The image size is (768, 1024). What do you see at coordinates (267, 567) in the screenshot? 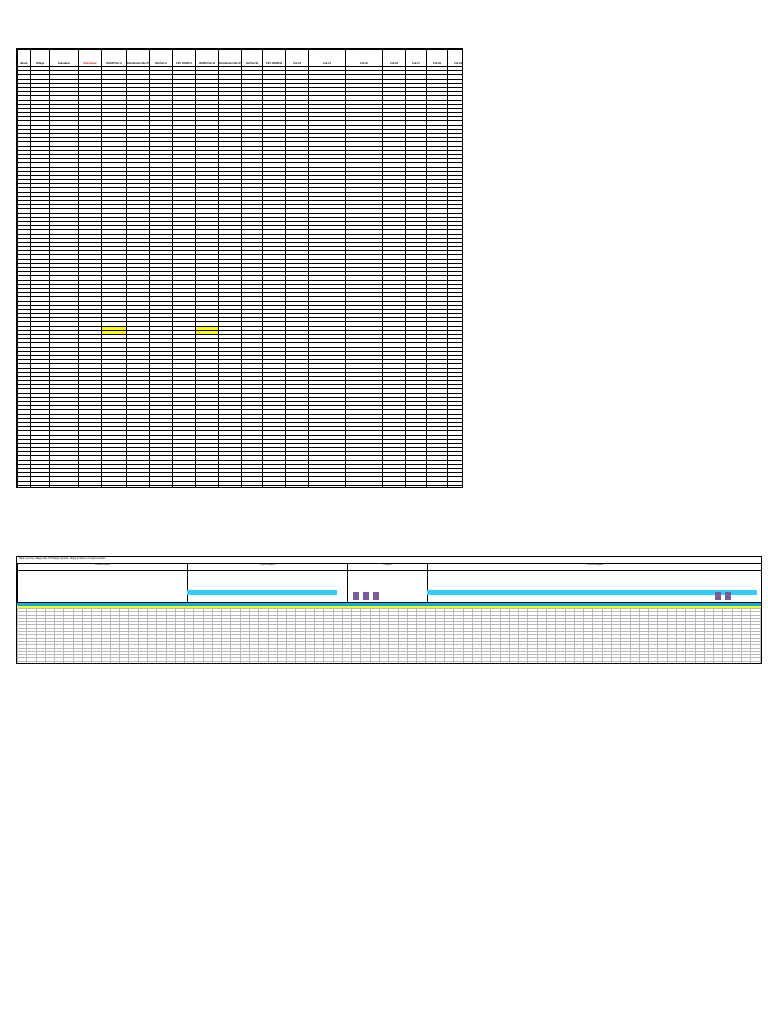
I see `band-label: Physical progress` at bounding box center [267, 567].